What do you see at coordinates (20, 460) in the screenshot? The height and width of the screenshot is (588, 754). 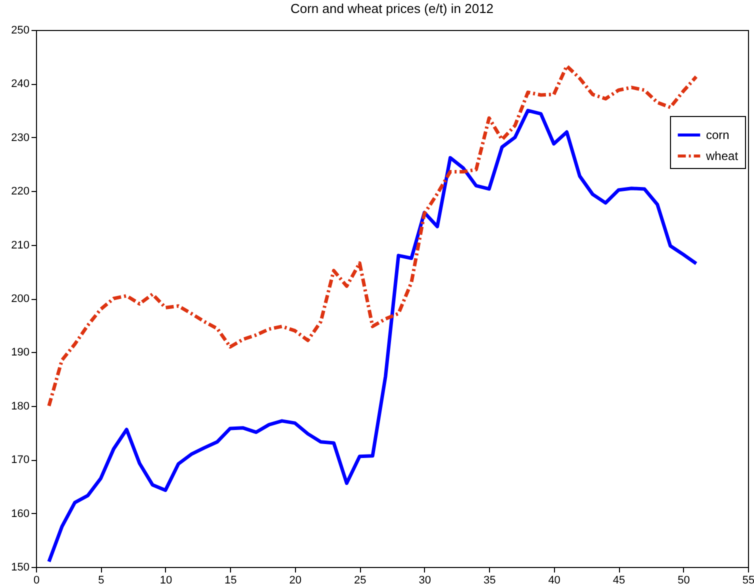 I see `y-tick-label: 170` at bounding box center [20, 460].